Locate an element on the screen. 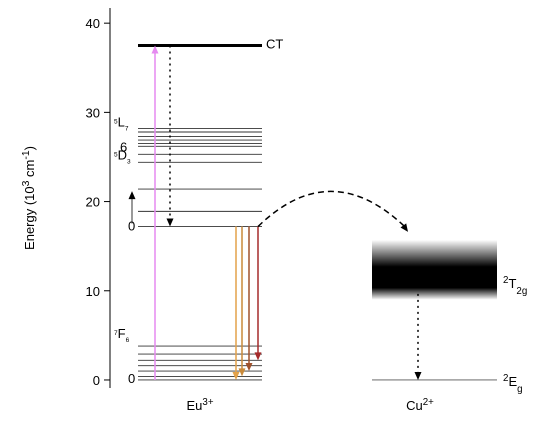 The width and height of the screenshot is (550, 423). text-part: D is located at coordinates (122, 154).